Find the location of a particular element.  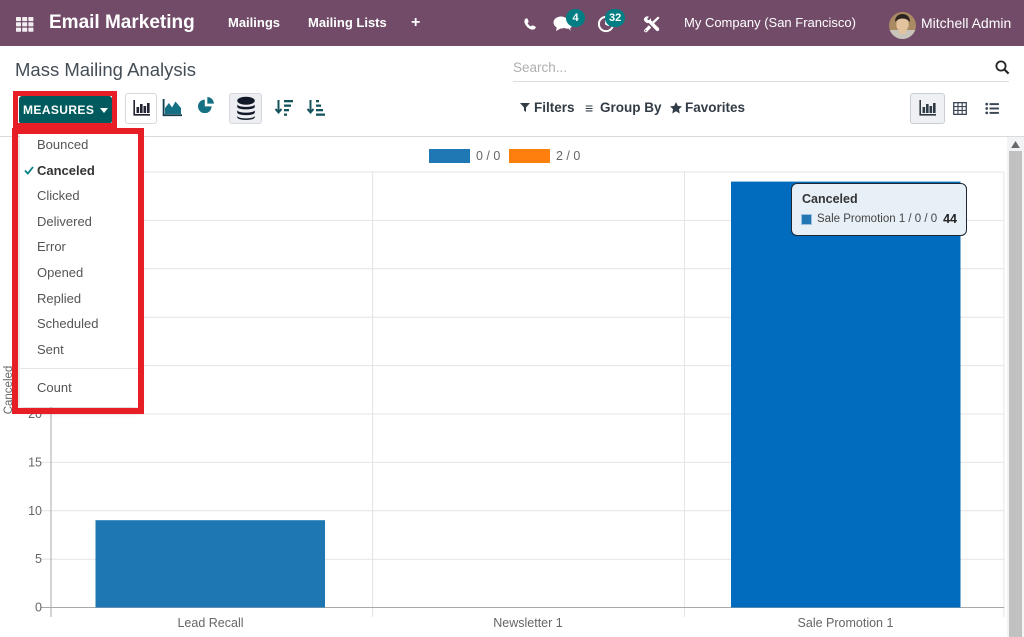

svg-text: Sale Promotion 1 is located at coordinates (846, 623).